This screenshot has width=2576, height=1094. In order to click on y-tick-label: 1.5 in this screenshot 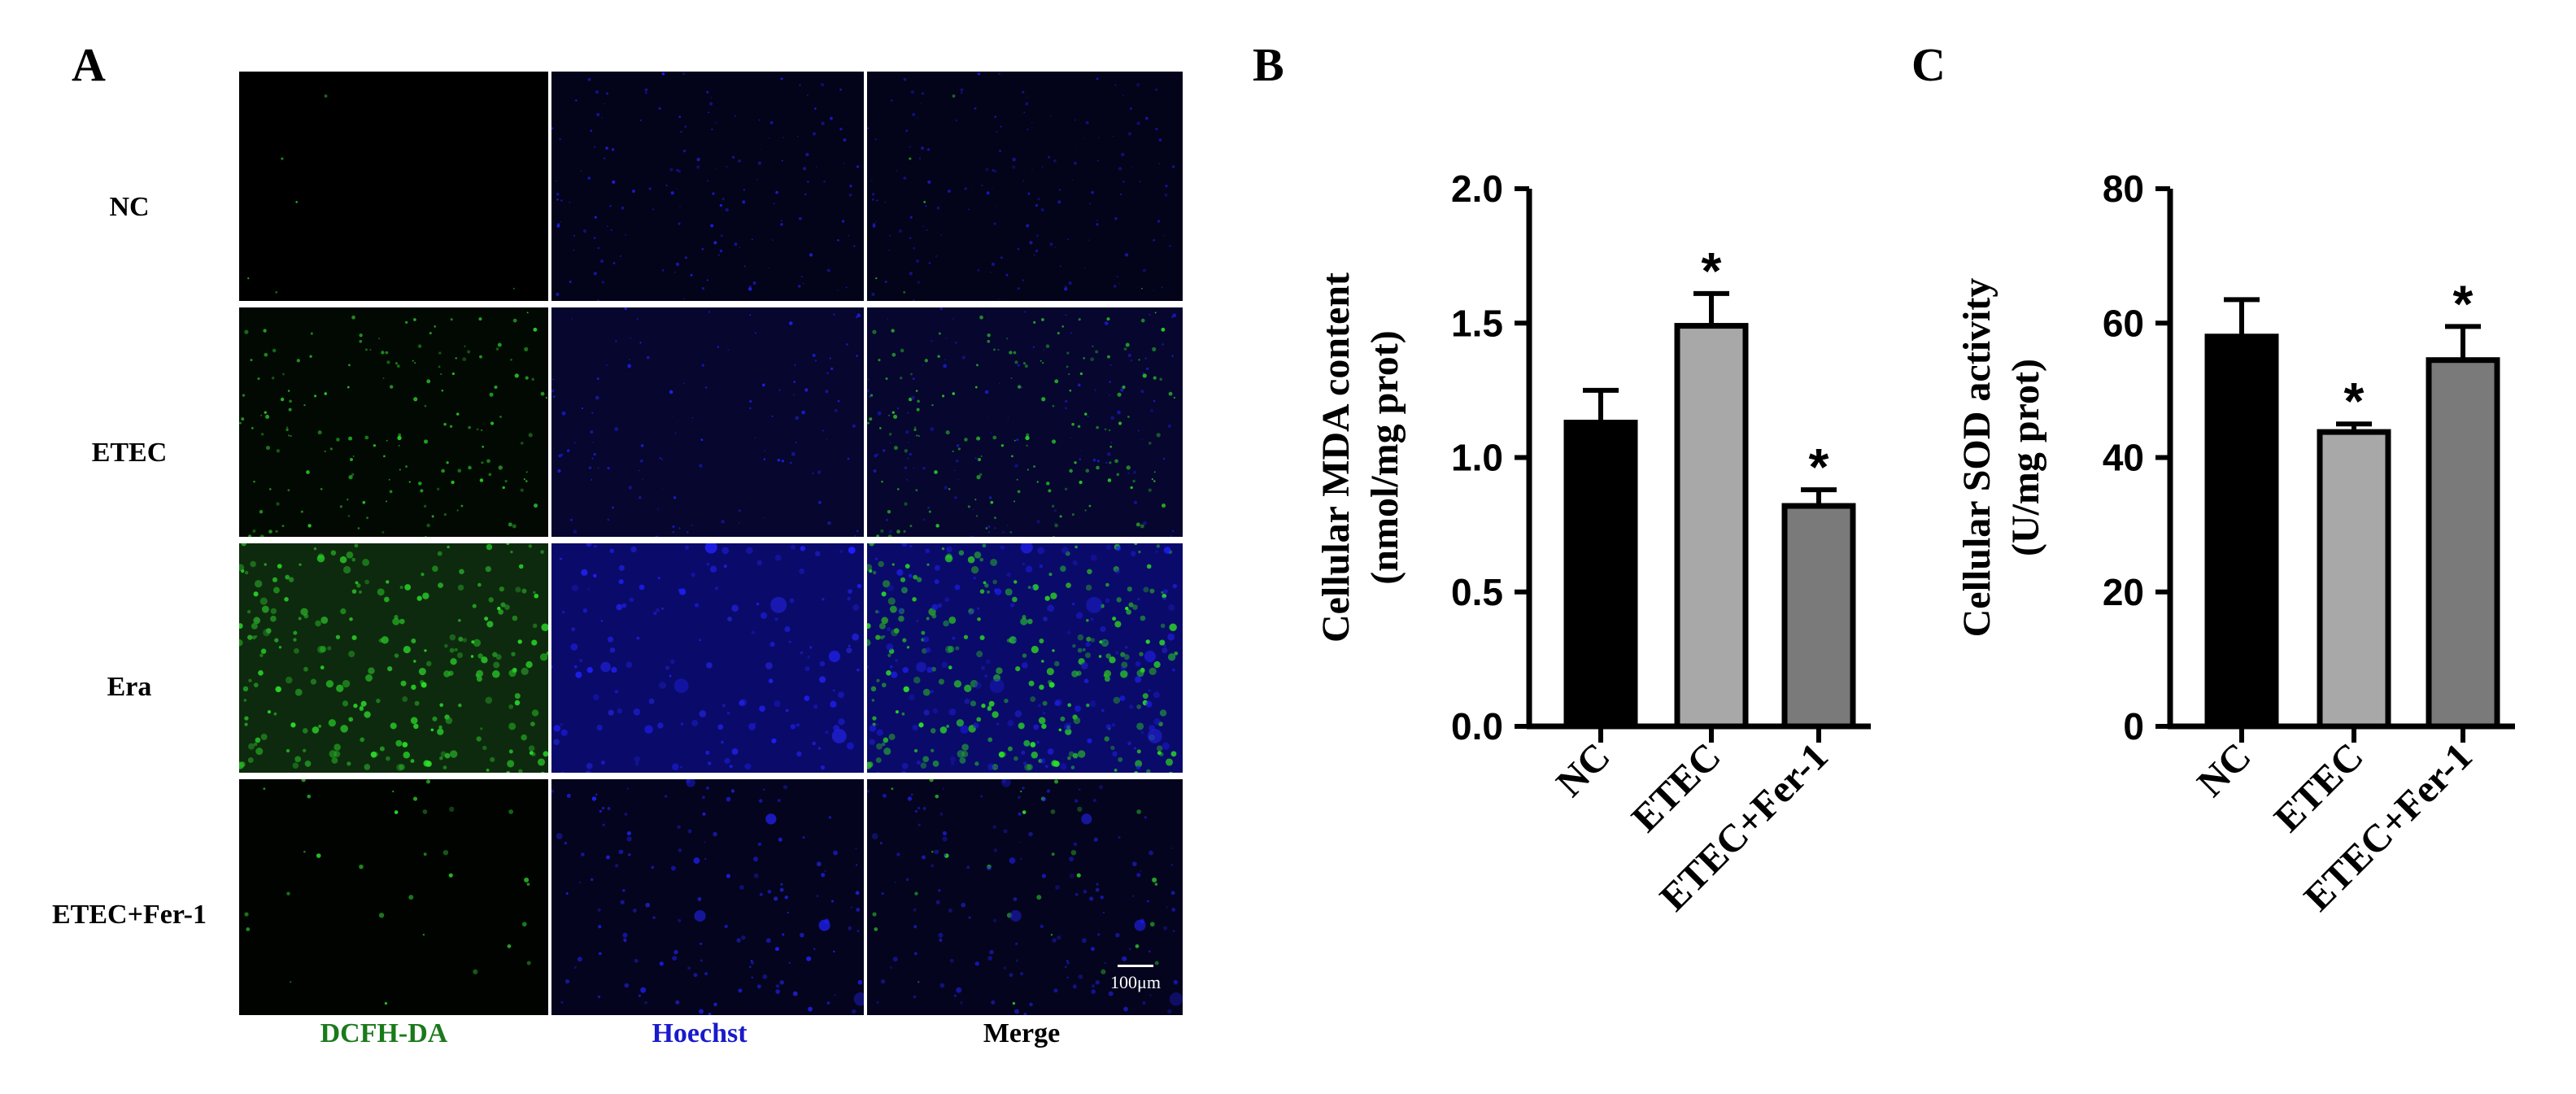, I will do `click(1477, 323)`.